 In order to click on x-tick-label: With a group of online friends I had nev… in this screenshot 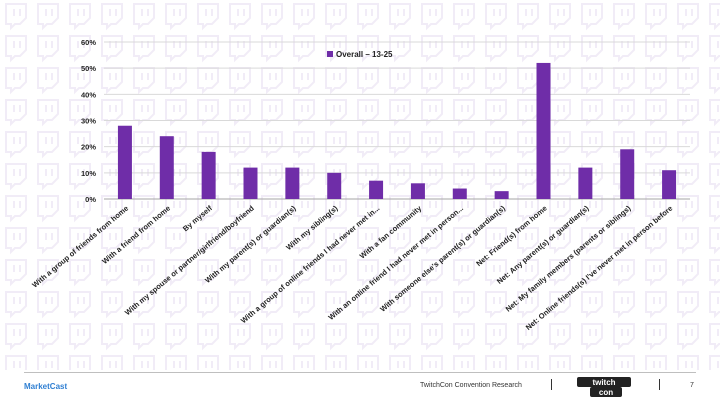, I will do `click(310, 264)`.